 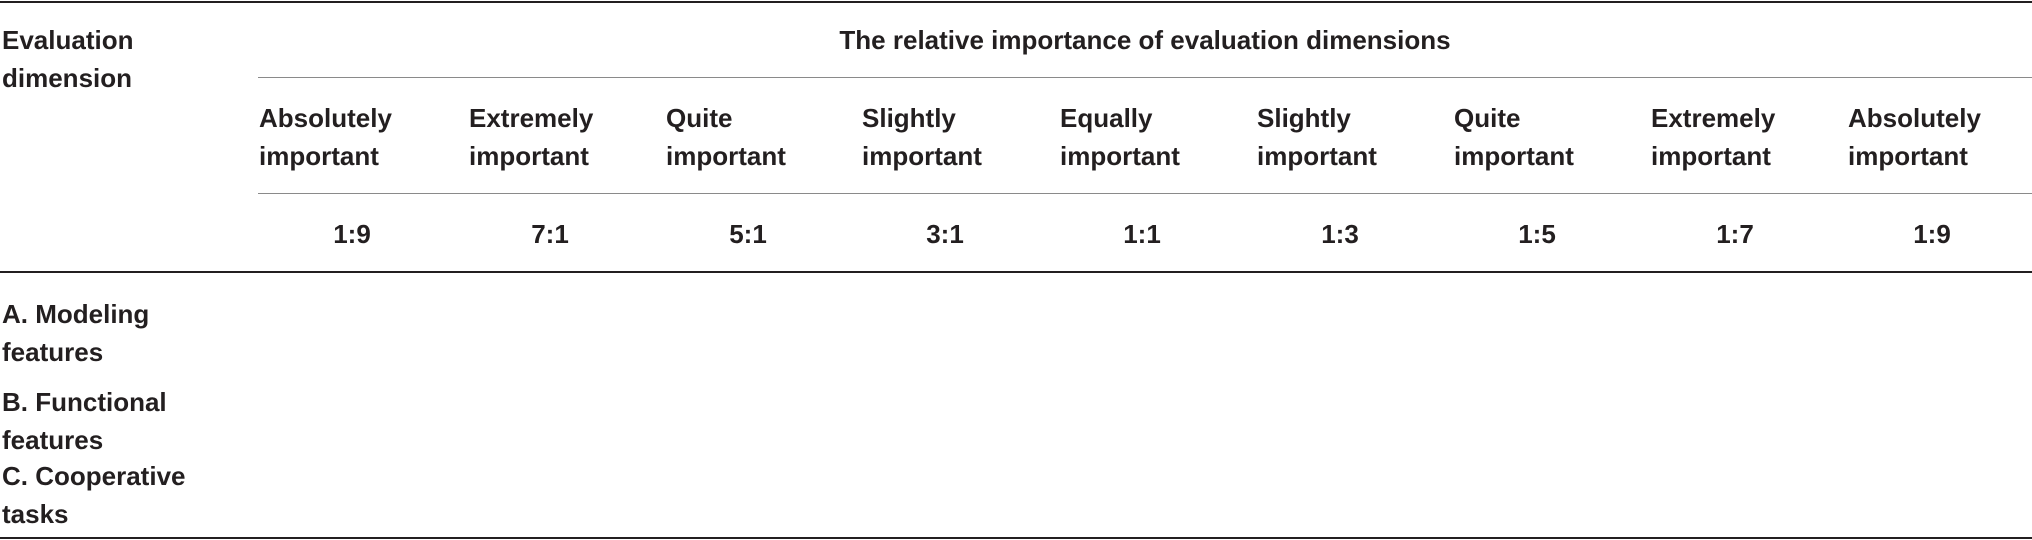 What do you see at coordinates (1317, 137) in the screenshot?
I see `level-header-6: Slightly important` at bounding box center [1317, 137].